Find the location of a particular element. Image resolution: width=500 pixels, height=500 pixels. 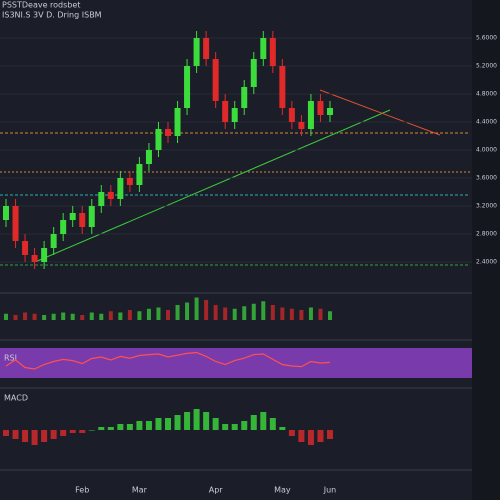

trend-line is located at coordinates (380, 112).